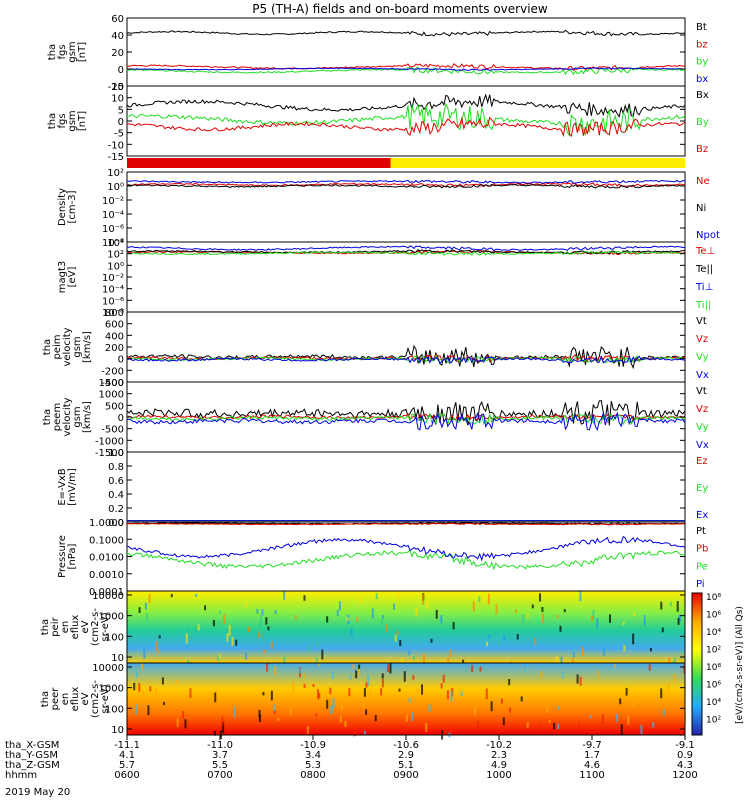  I want to click on xaxis-tick-value: 3.4, so click(313, 755).